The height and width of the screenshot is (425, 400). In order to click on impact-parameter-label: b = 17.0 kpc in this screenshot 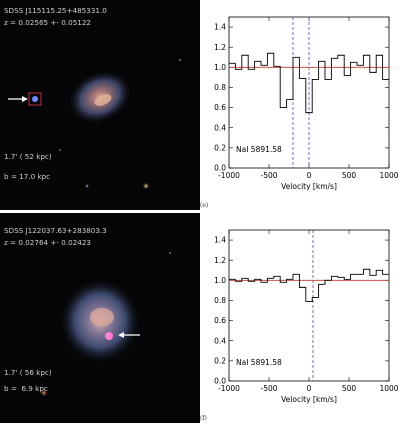, I will do `click(27, 176)`.